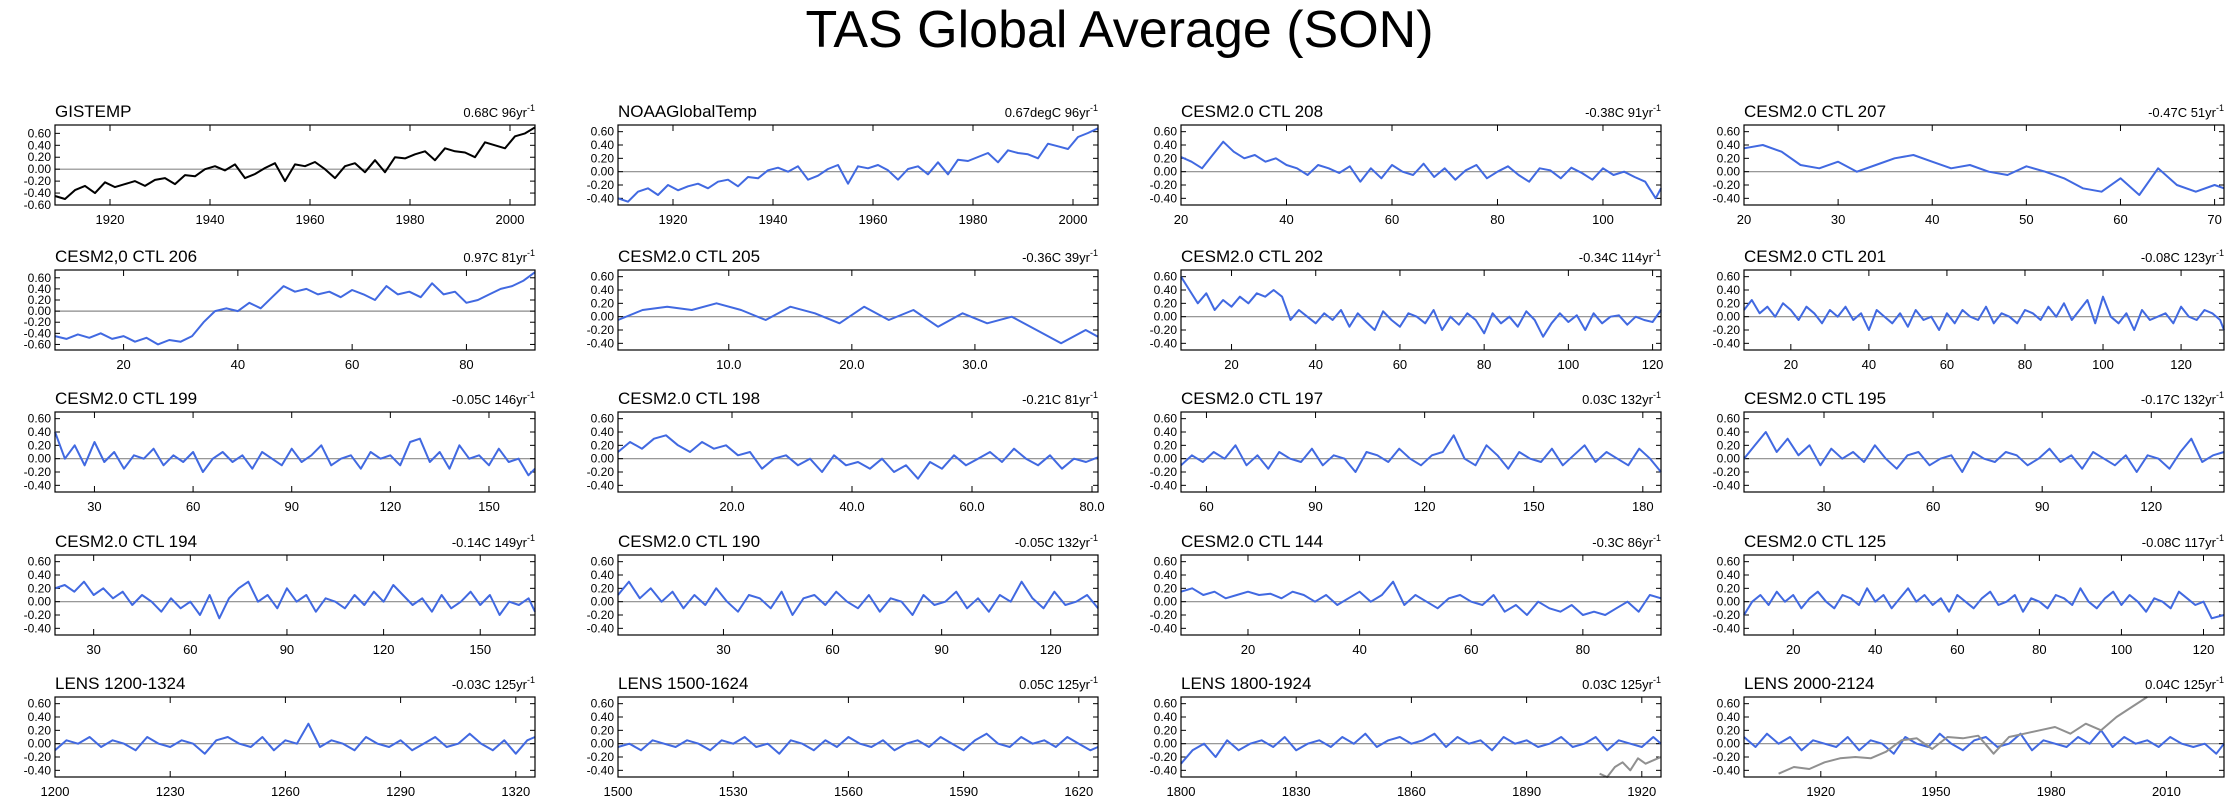 The height and width of the screenshot is (811, 2239). Describe the element at coordinates (1620, 256) in the screenshot. I see `trend-label: -0.34C 114yr-1` at that location.